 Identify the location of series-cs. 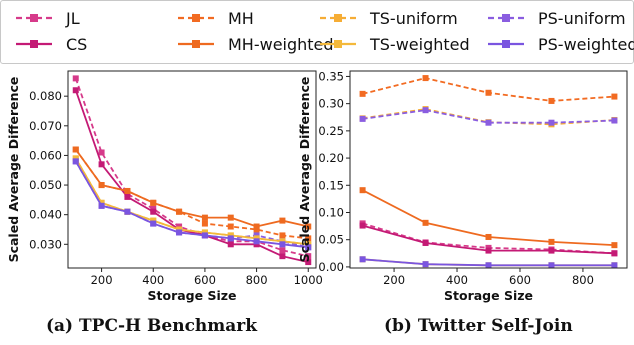
(488, 239).